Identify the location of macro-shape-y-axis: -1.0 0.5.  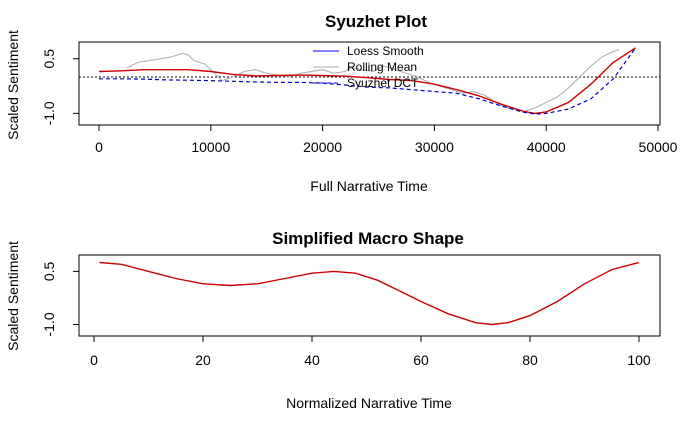
(60, 299).